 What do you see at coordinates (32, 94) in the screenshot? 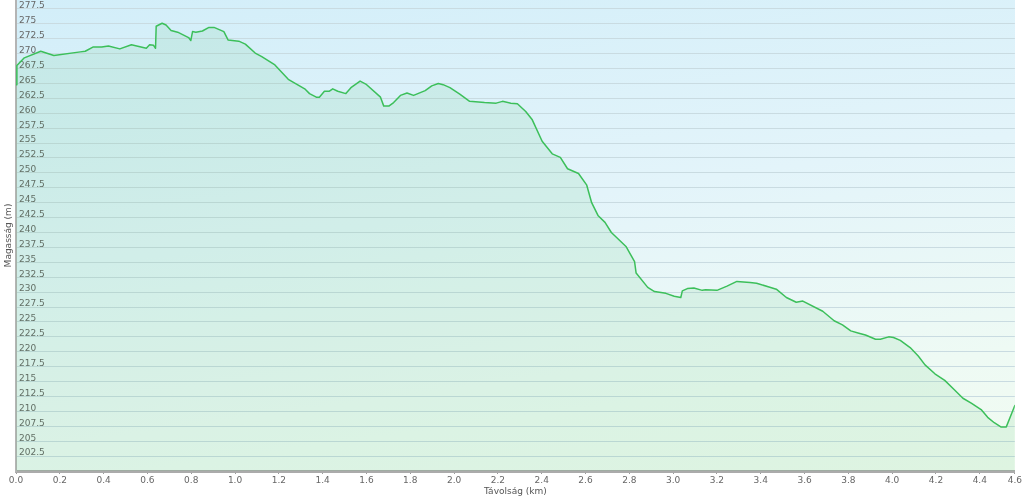
I see `y-tick-label: 262.5` at bounding box center [32, 94].